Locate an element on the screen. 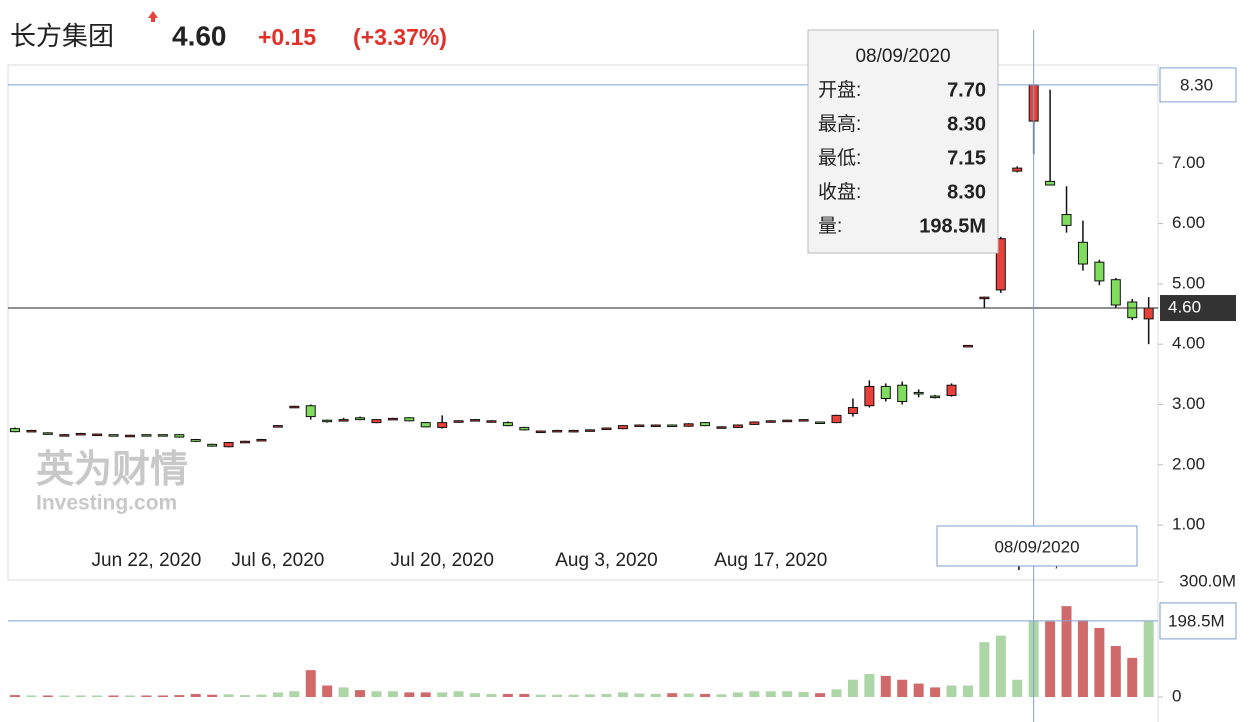 This screenshot has width=1256, height=722. tooltip-value: 8.30 is located at coordinates (966, 124).